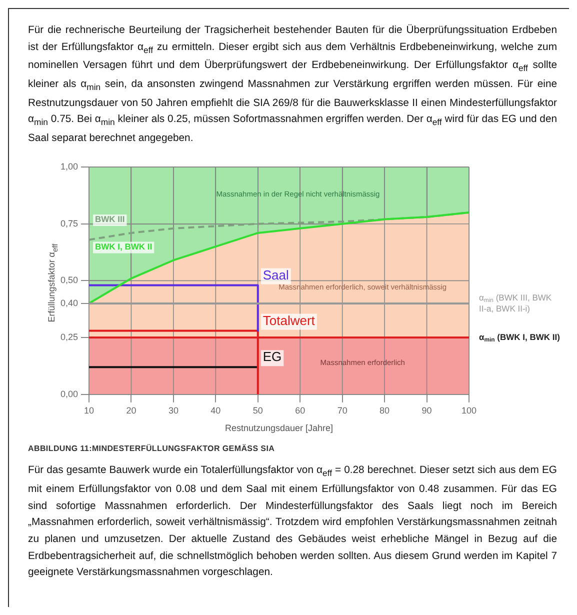  Describe the element at coordinates (257, 411) in the screenshot. I see `x-tick-label: 50` at that location.